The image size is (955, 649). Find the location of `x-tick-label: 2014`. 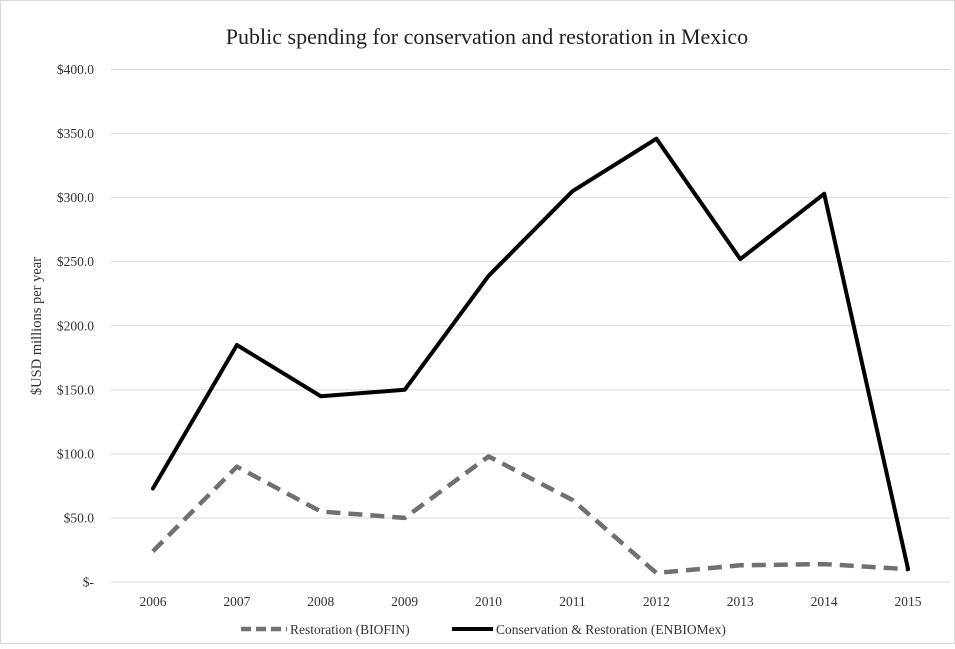

x-tick-label: 2014 is located at coordinates (824, 601).